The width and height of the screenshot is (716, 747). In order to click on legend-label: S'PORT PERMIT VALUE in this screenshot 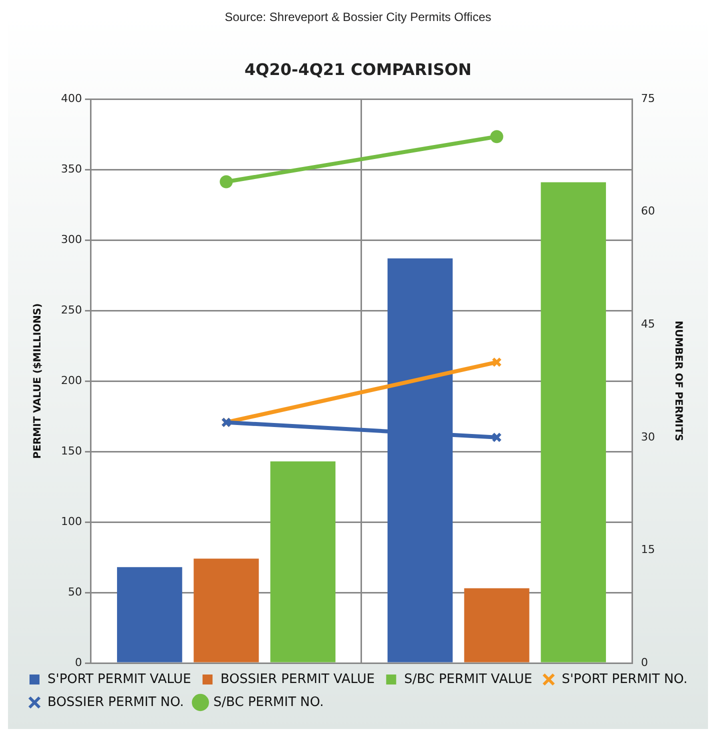, I will do `click(120, 679)`.